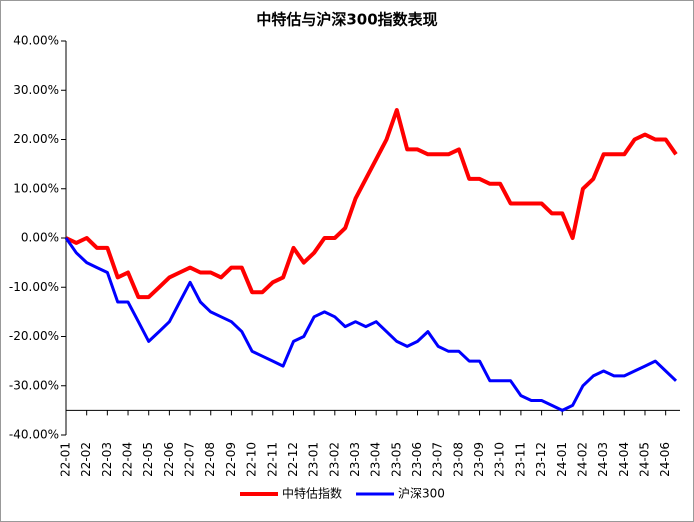 The height and width of the screenshot is (522, 694). Describe the element at coordinates (66, 459) in the screenshot. I see `x-tick-label: 22-01` at that location.